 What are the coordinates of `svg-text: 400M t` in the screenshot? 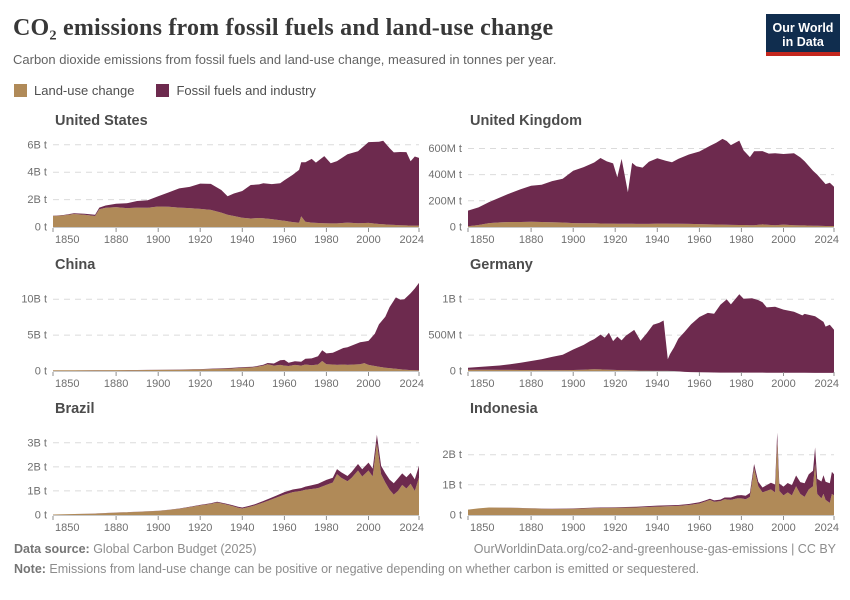 It's located at (445, 175).